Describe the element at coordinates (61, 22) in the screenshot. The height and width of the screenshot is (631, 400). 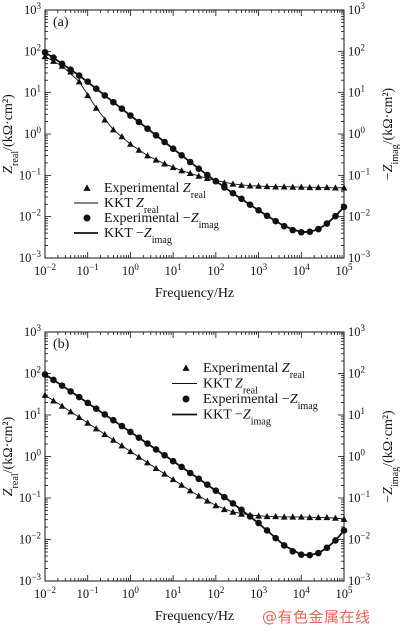
I see `panel-label: (a)` at that location.